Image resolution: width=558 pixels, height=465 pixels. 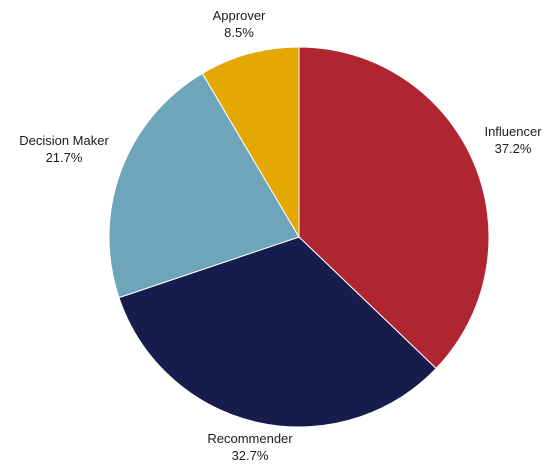 What do you see at coordinates (64, 140) in the screenshot?
I see `slice-label-decision-maker: Decision Maker` at bounding box center [64, 140].